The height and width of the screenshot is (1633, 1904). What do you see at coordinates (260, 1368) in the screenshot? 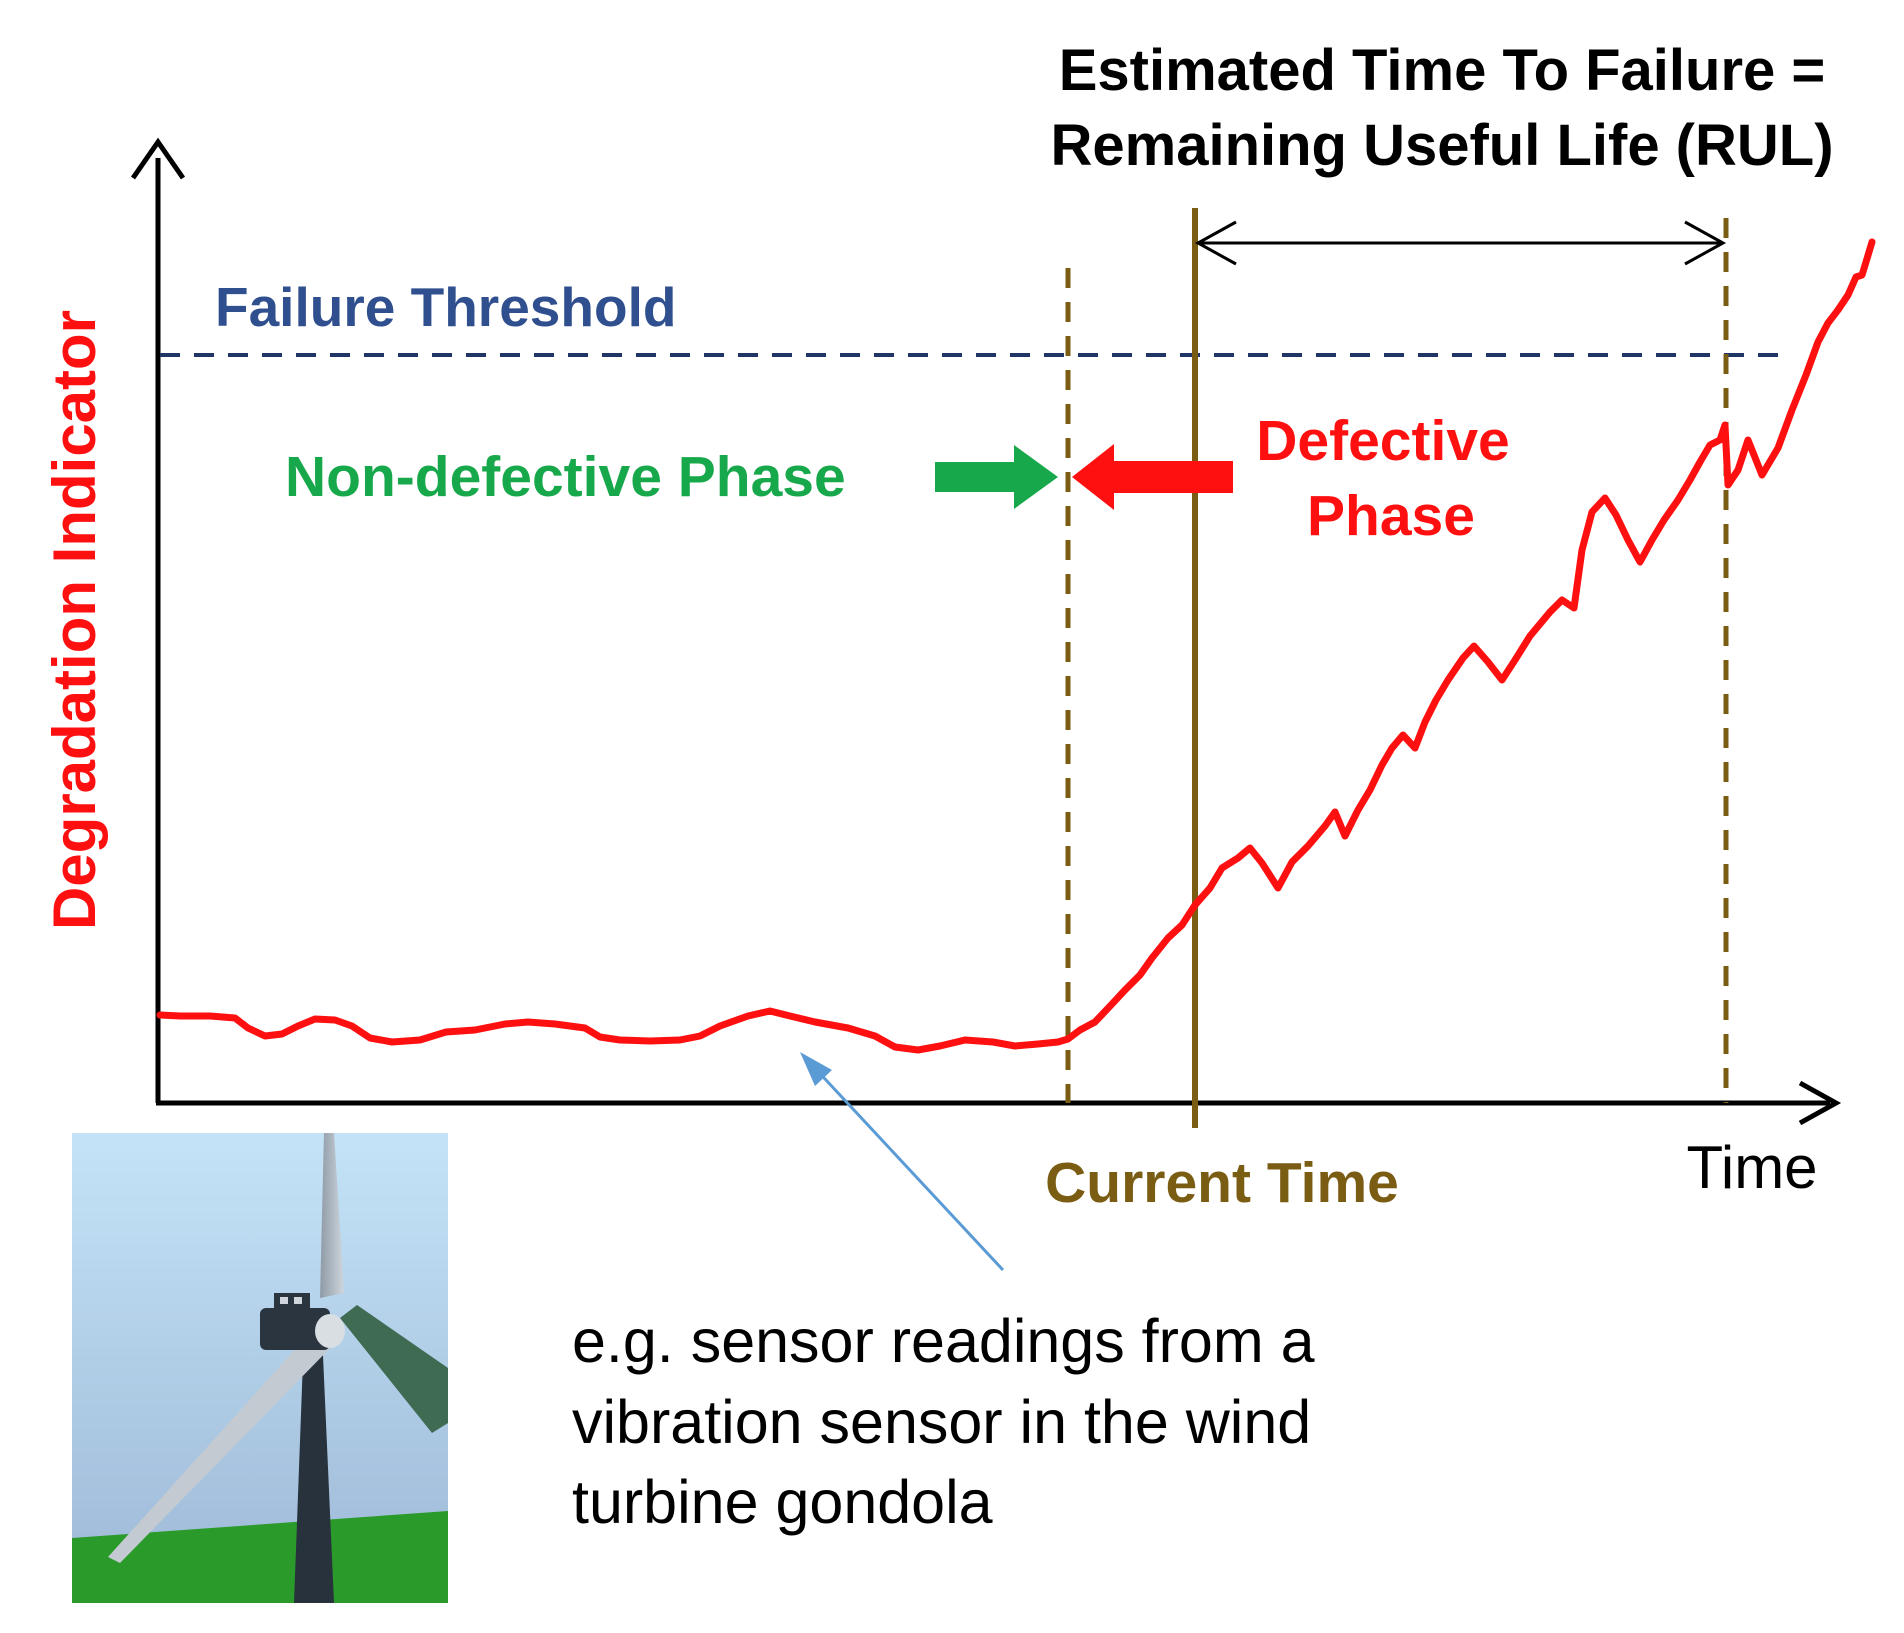
I see `wind-turbine-icon` at bounding box center [260, 1368].